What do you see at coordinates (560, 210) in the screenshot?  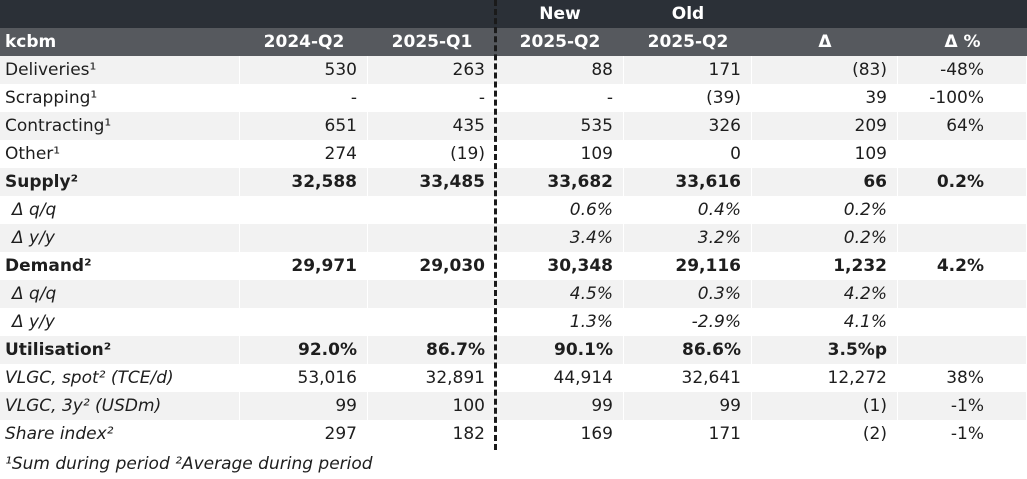 I see `table-cell: 0.6%` at bounding box center [560, 210].